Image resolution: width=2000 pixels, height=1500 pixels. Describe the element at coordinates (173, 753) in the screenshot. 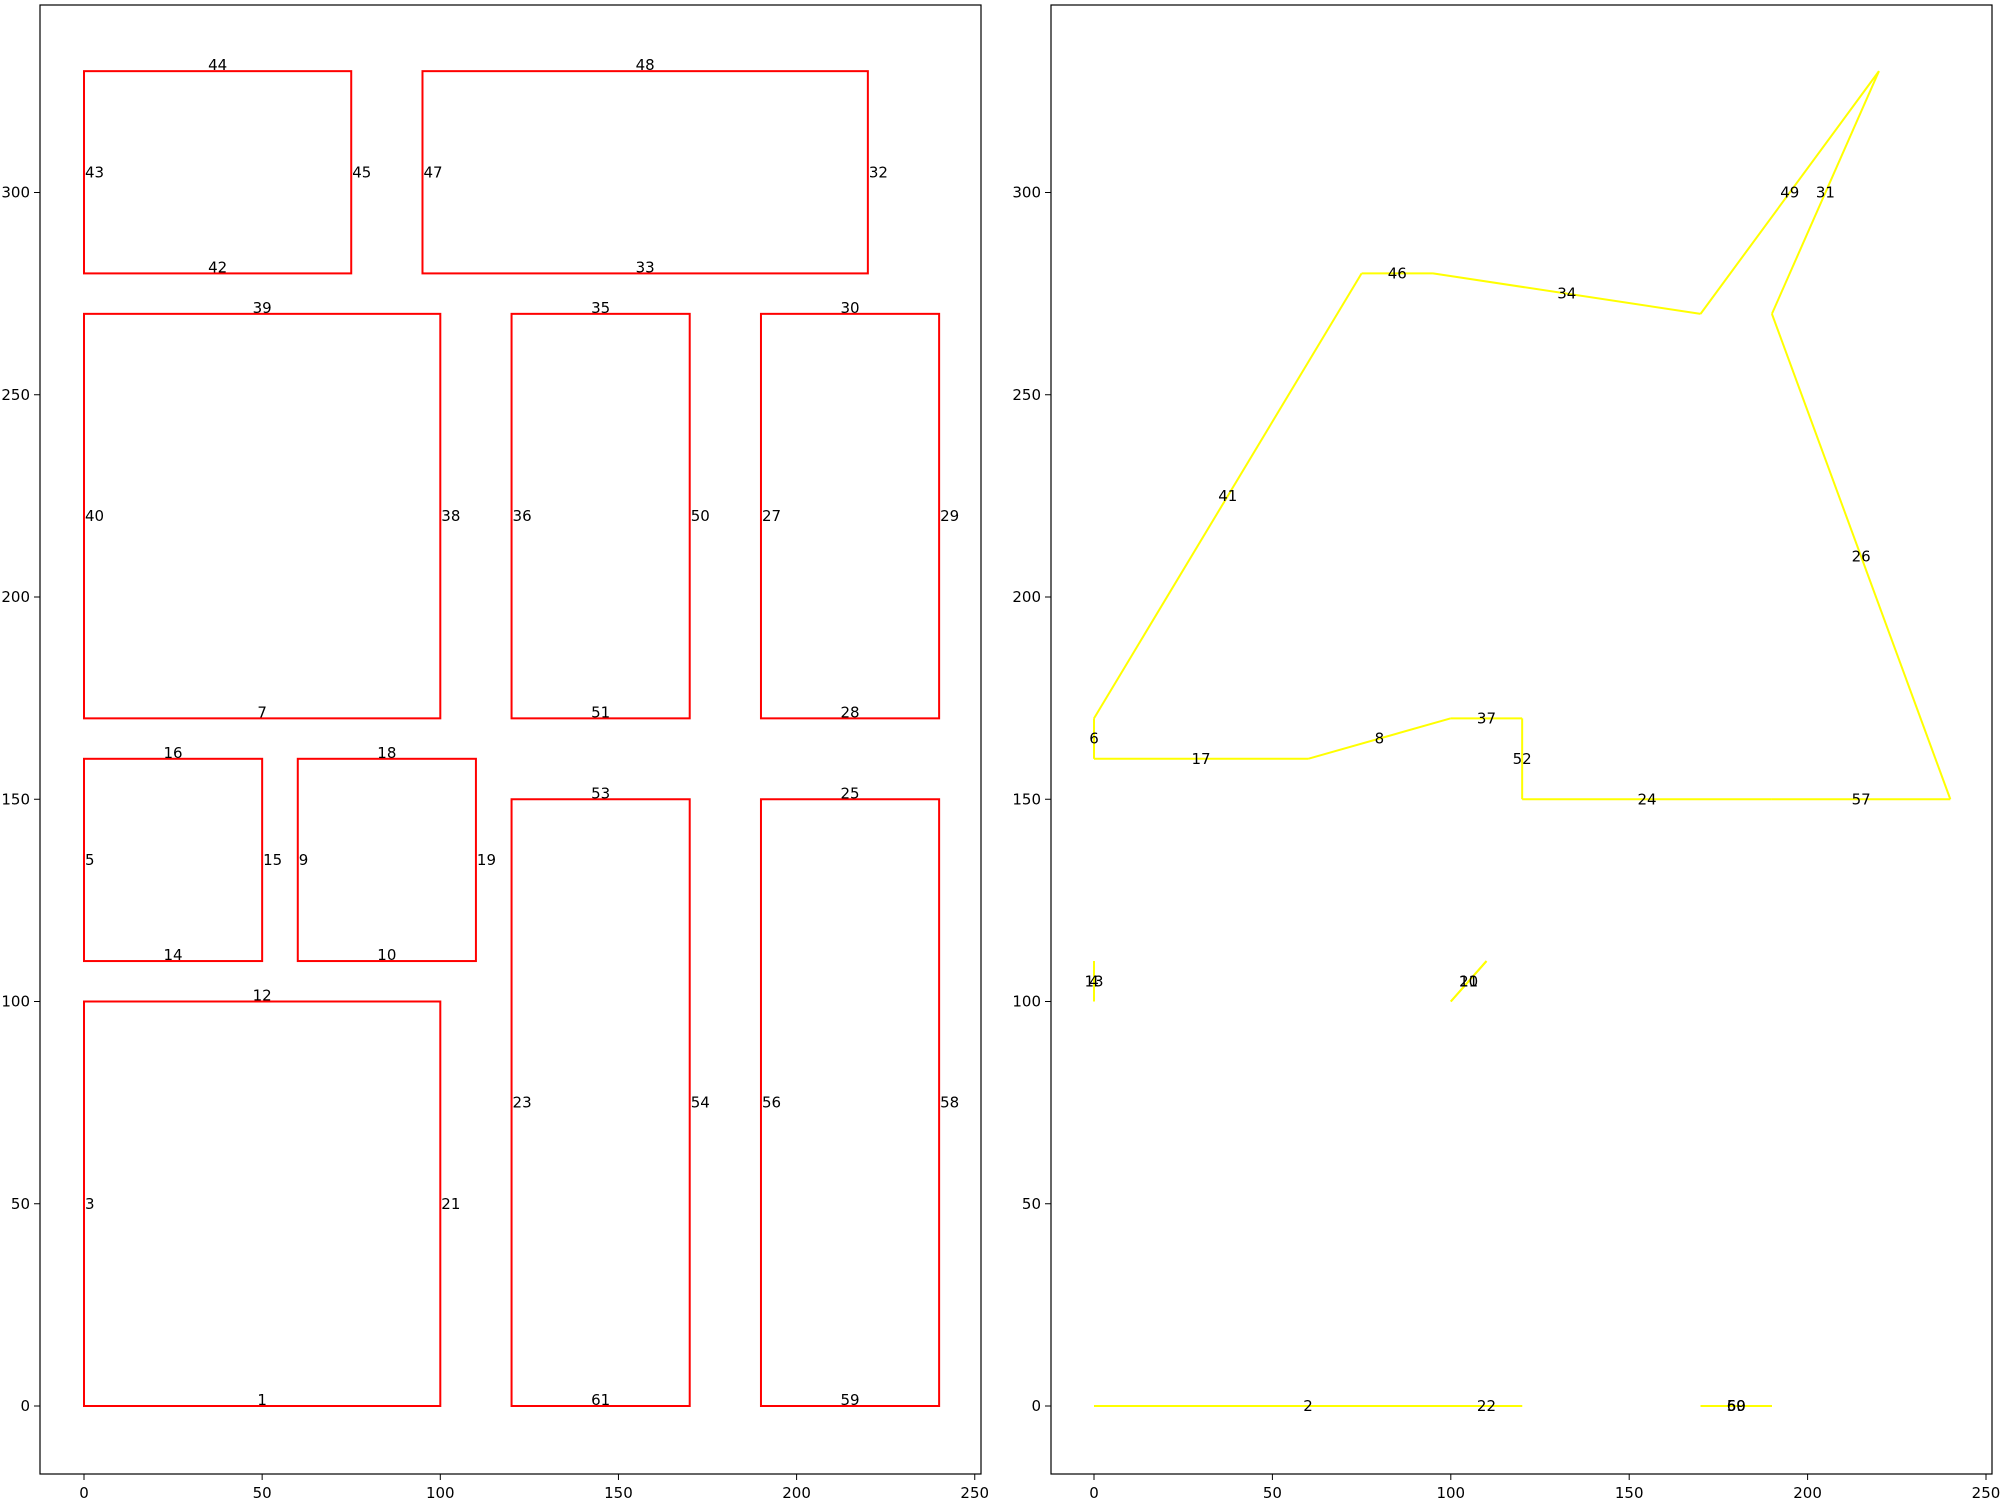

I see `edge-label: 16` at that location.